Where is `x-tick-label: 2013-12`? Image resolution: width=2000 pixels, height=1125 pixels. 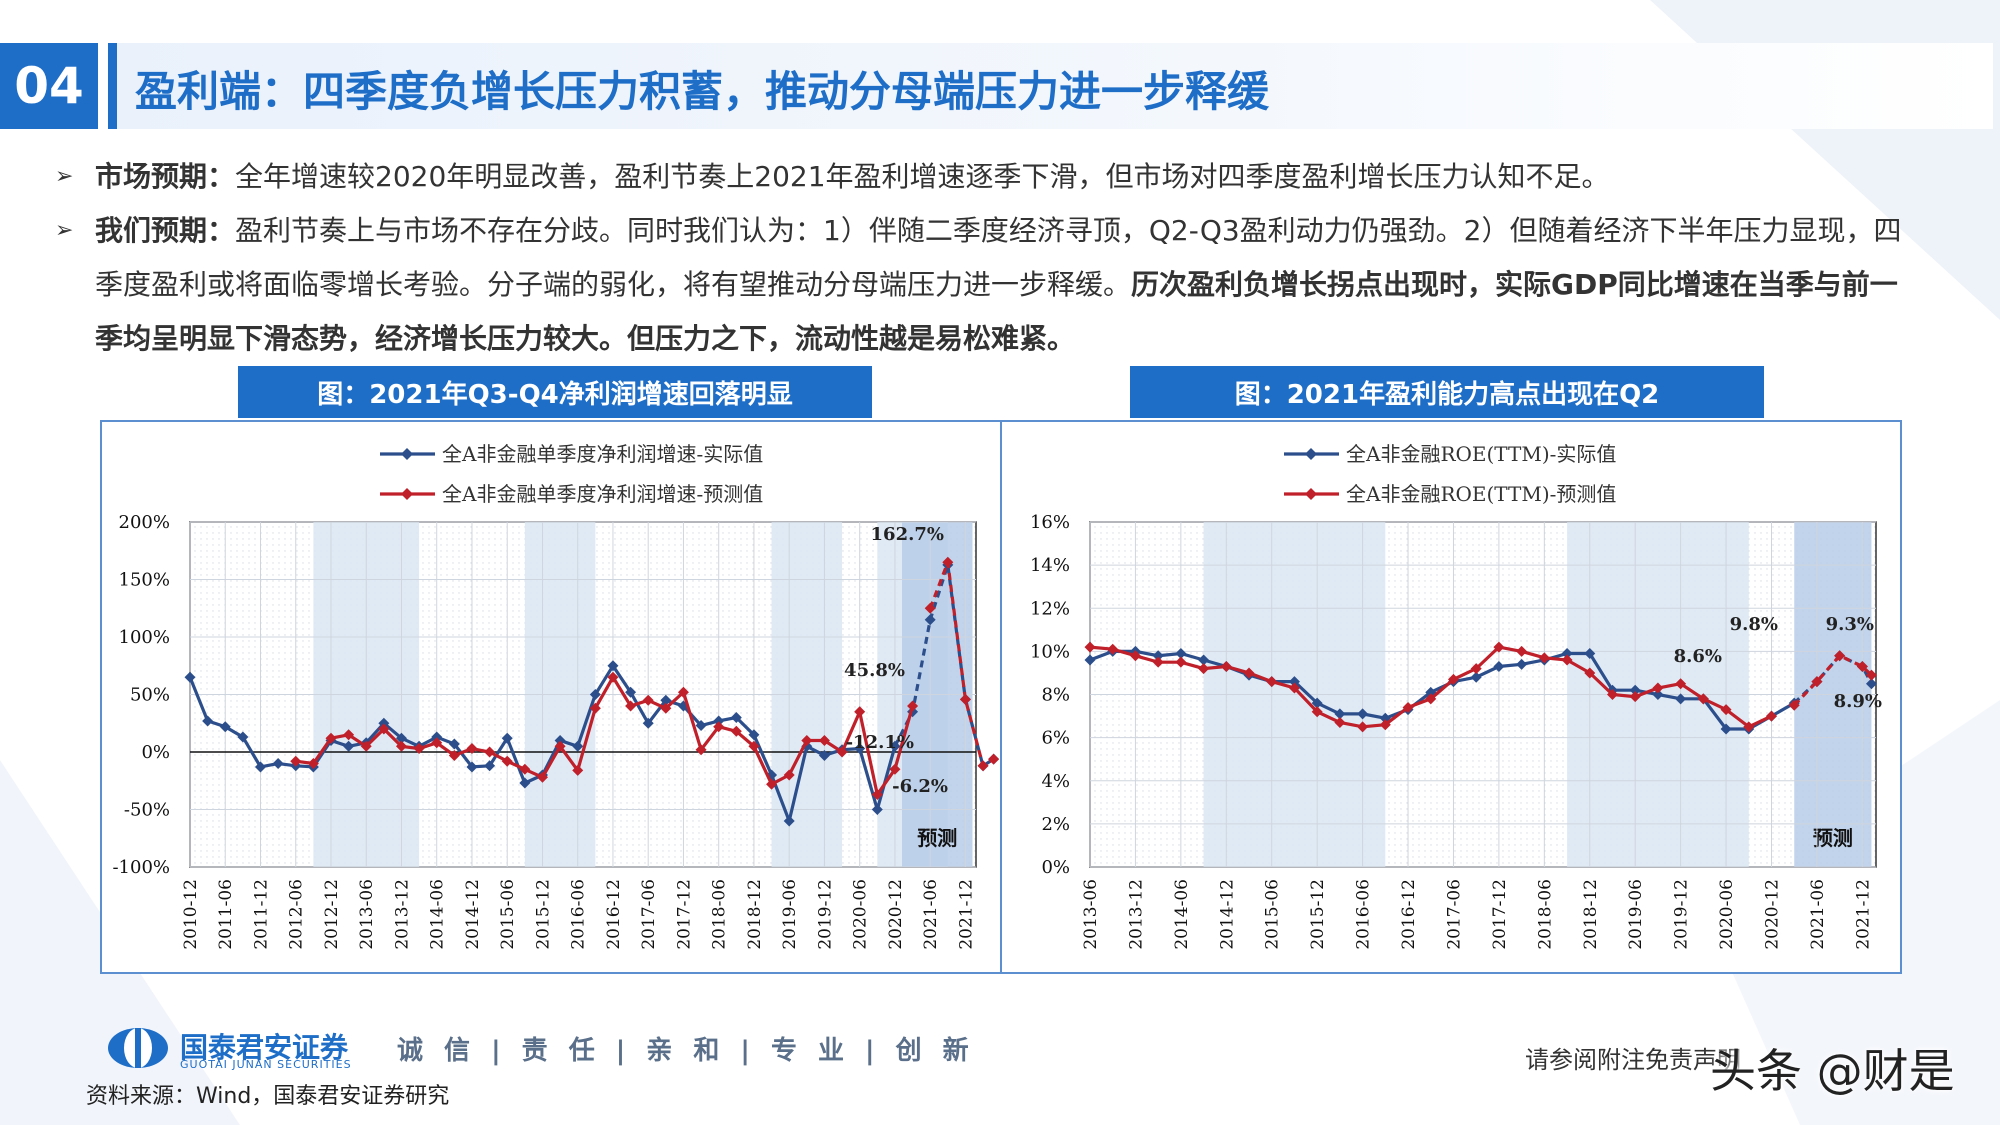 x-tick-label: 2013-12 is located at coordinates (1136, 914).